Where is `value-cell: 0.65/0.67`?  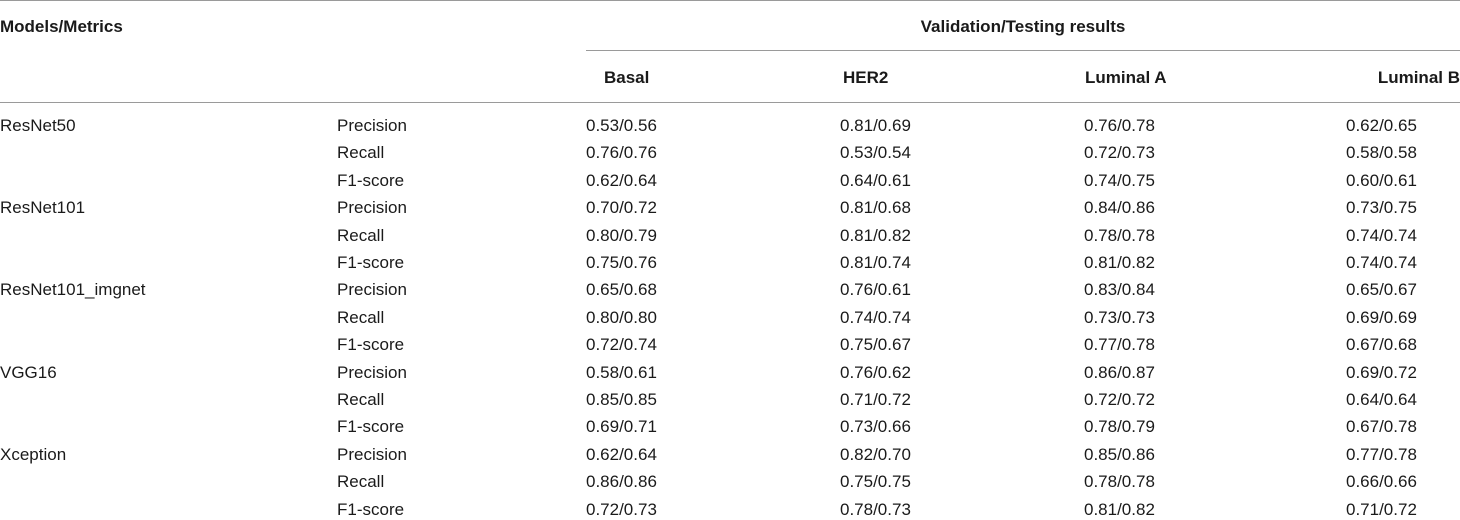 value-cell: 0.65/0.67 is located at coordinates (1381, 290).